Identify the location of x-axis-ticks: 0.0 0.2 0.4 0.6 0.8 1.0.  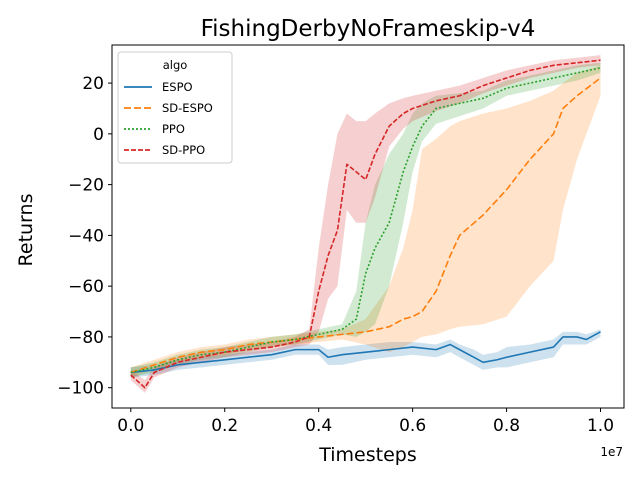
(365, 422).